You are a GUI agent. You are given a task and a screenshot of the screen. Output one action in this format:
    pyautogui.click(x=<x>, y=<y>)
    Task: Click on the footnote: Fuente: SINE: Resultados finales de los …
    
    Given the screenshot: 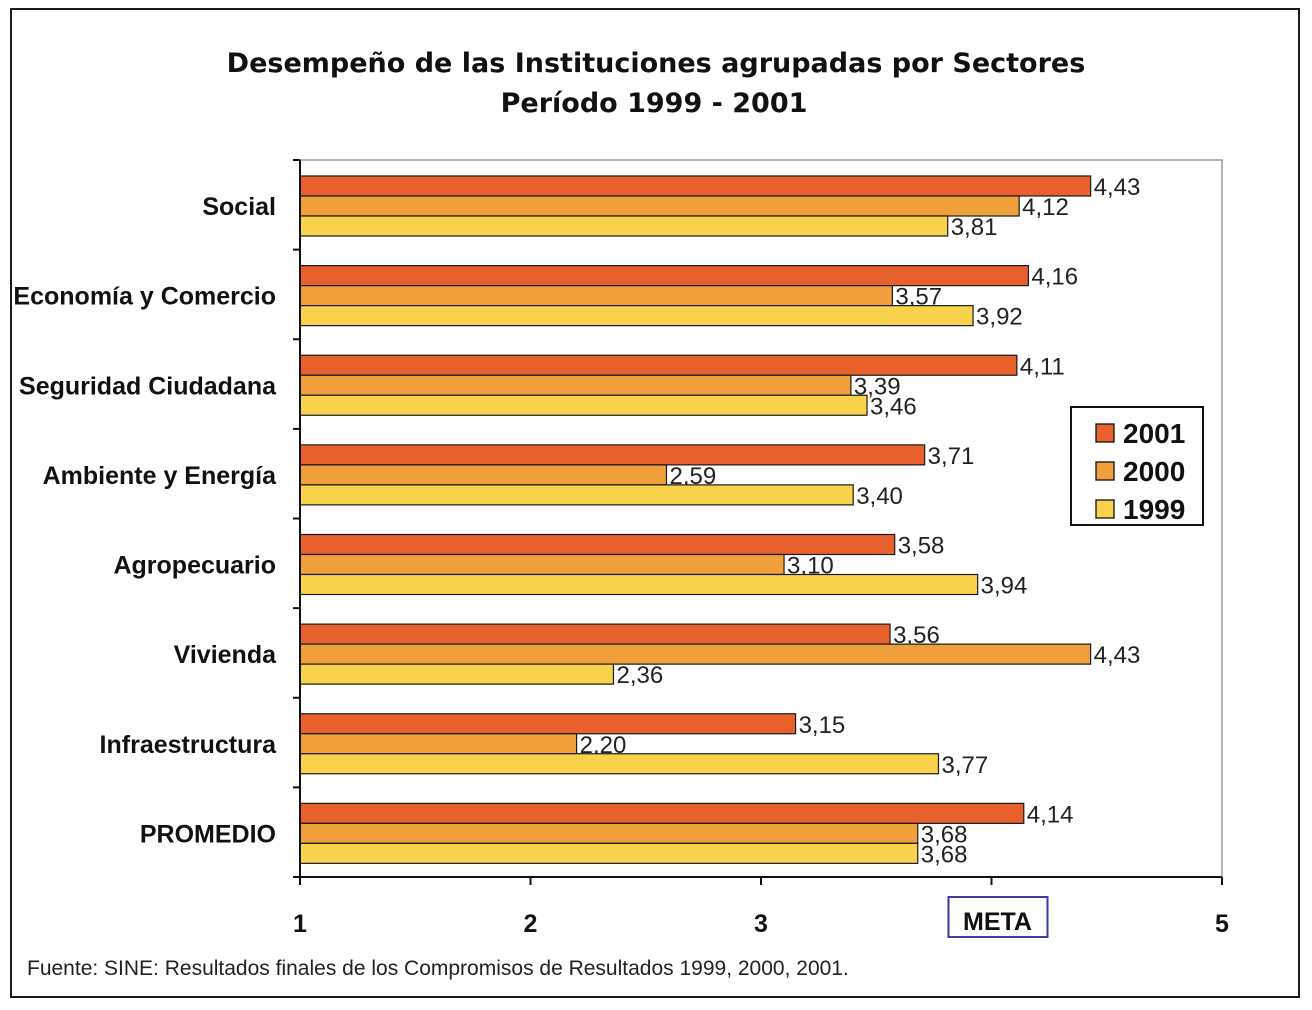 What is the action you would take?
    pyautogui.click(x=438, y=968)
    